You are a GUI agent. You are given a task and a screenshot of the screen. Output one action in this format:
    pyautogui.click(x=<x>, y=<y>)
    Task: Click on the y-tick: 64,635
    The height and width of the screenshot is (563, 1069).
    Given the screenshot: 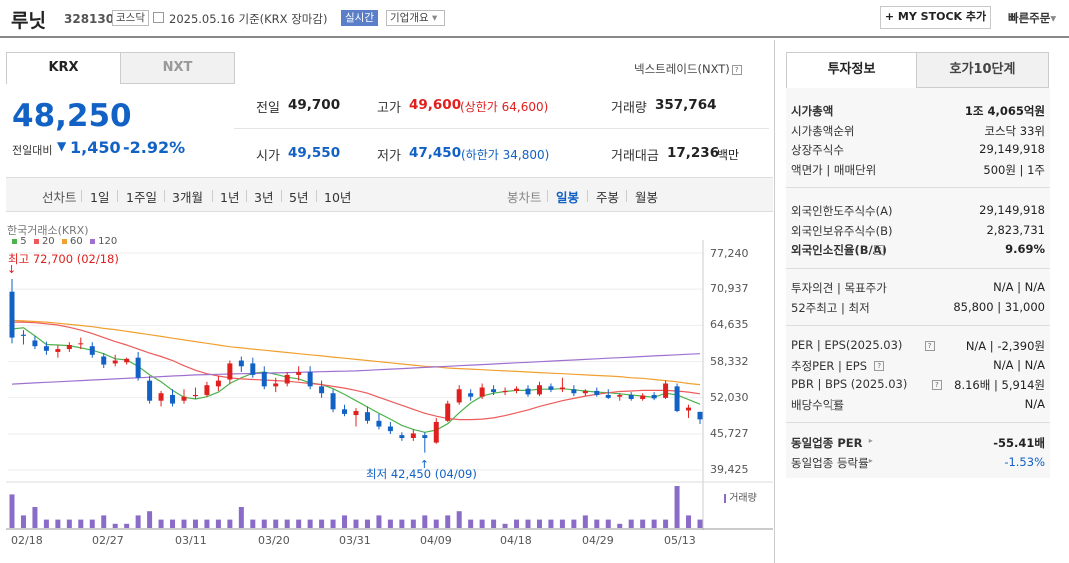 What is the action you would take?
    pyautogui.click(x=729, y=324)
    